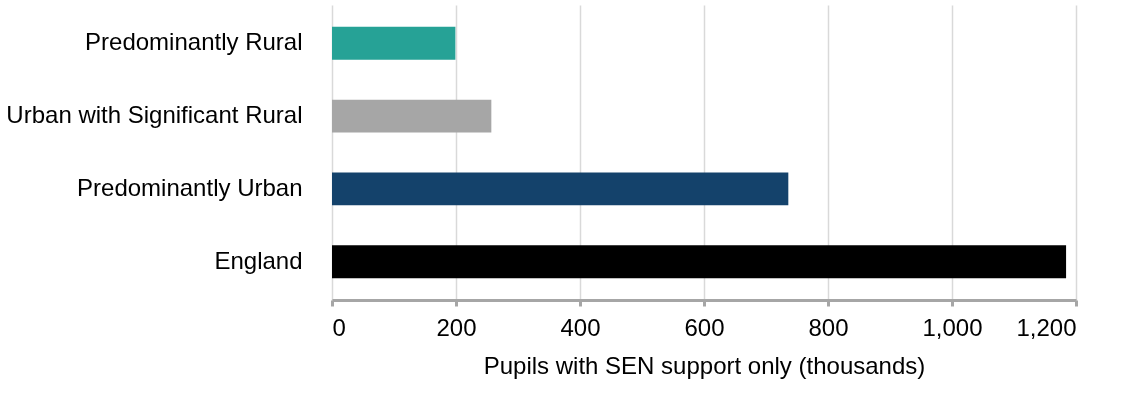  Describe the element at coordinates (704, 327) in the screenshot. I see `x-tick-label: 600` at that location.